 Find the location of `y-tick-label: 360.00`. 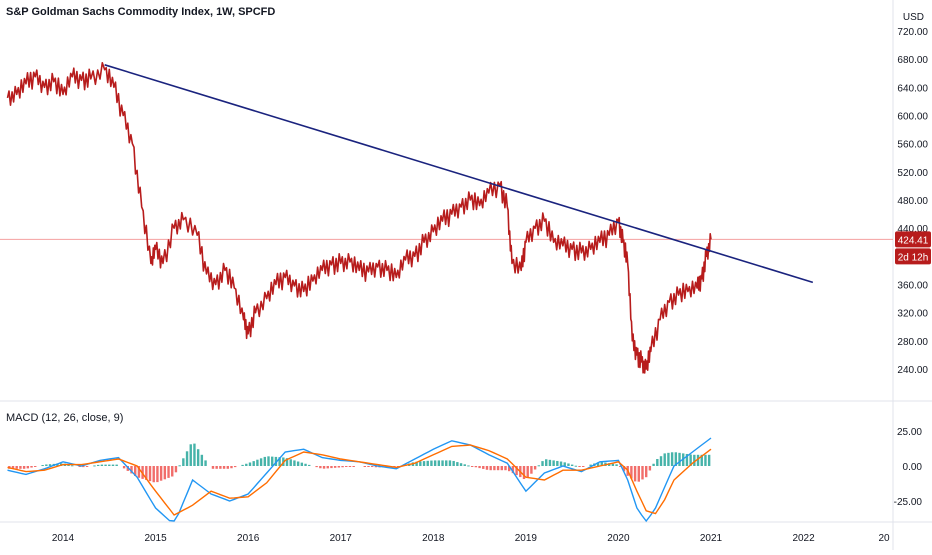

y-tick-label: 360.00 is located at coordinates (912, 286).